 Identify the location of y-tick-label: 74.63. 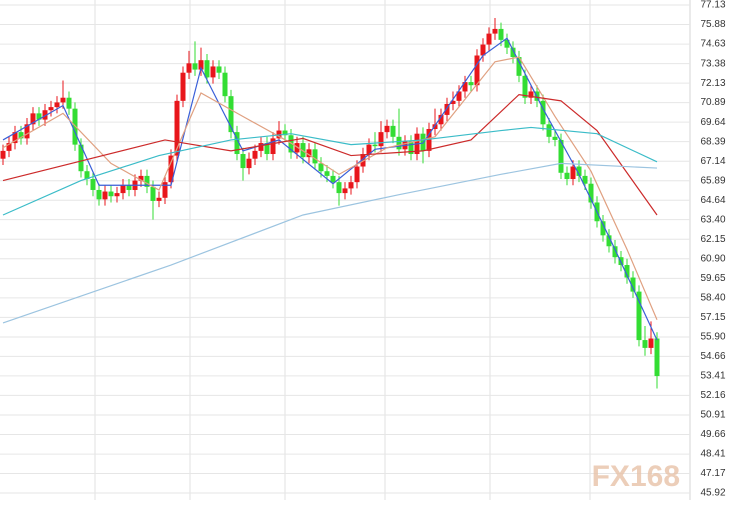
(712, 44).